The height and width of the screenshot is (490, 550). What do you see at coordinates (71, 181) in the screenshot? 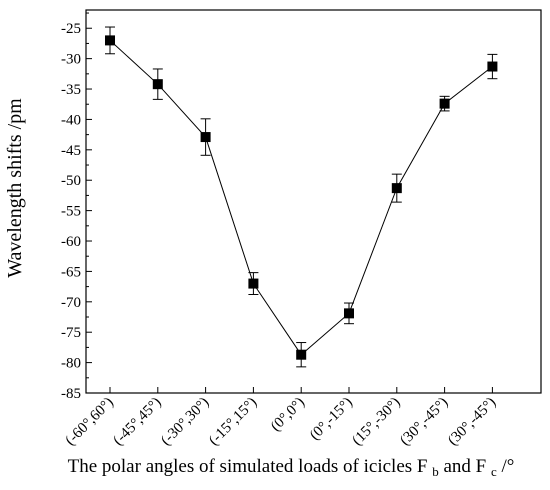
I see `y-tick-label: -50` at bounding box center [71, 181].